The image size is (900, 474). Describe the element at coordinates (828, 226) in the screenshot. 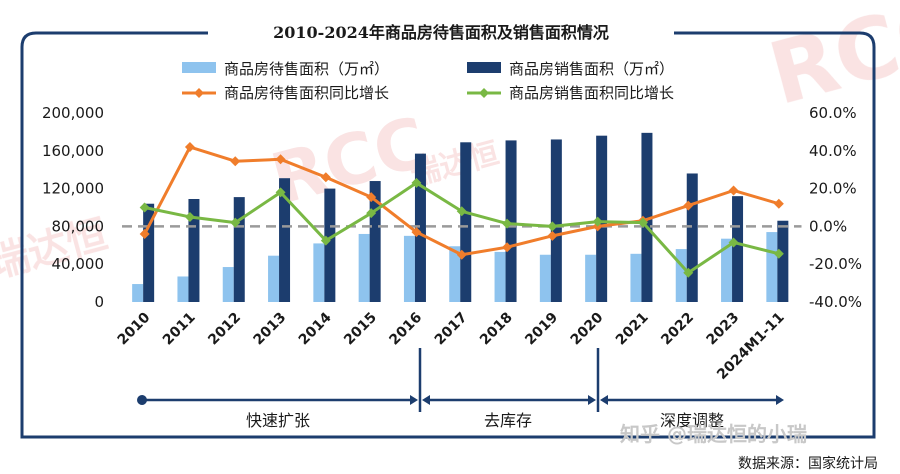

I see `y-right-tick-label: 0.0%` at that location.